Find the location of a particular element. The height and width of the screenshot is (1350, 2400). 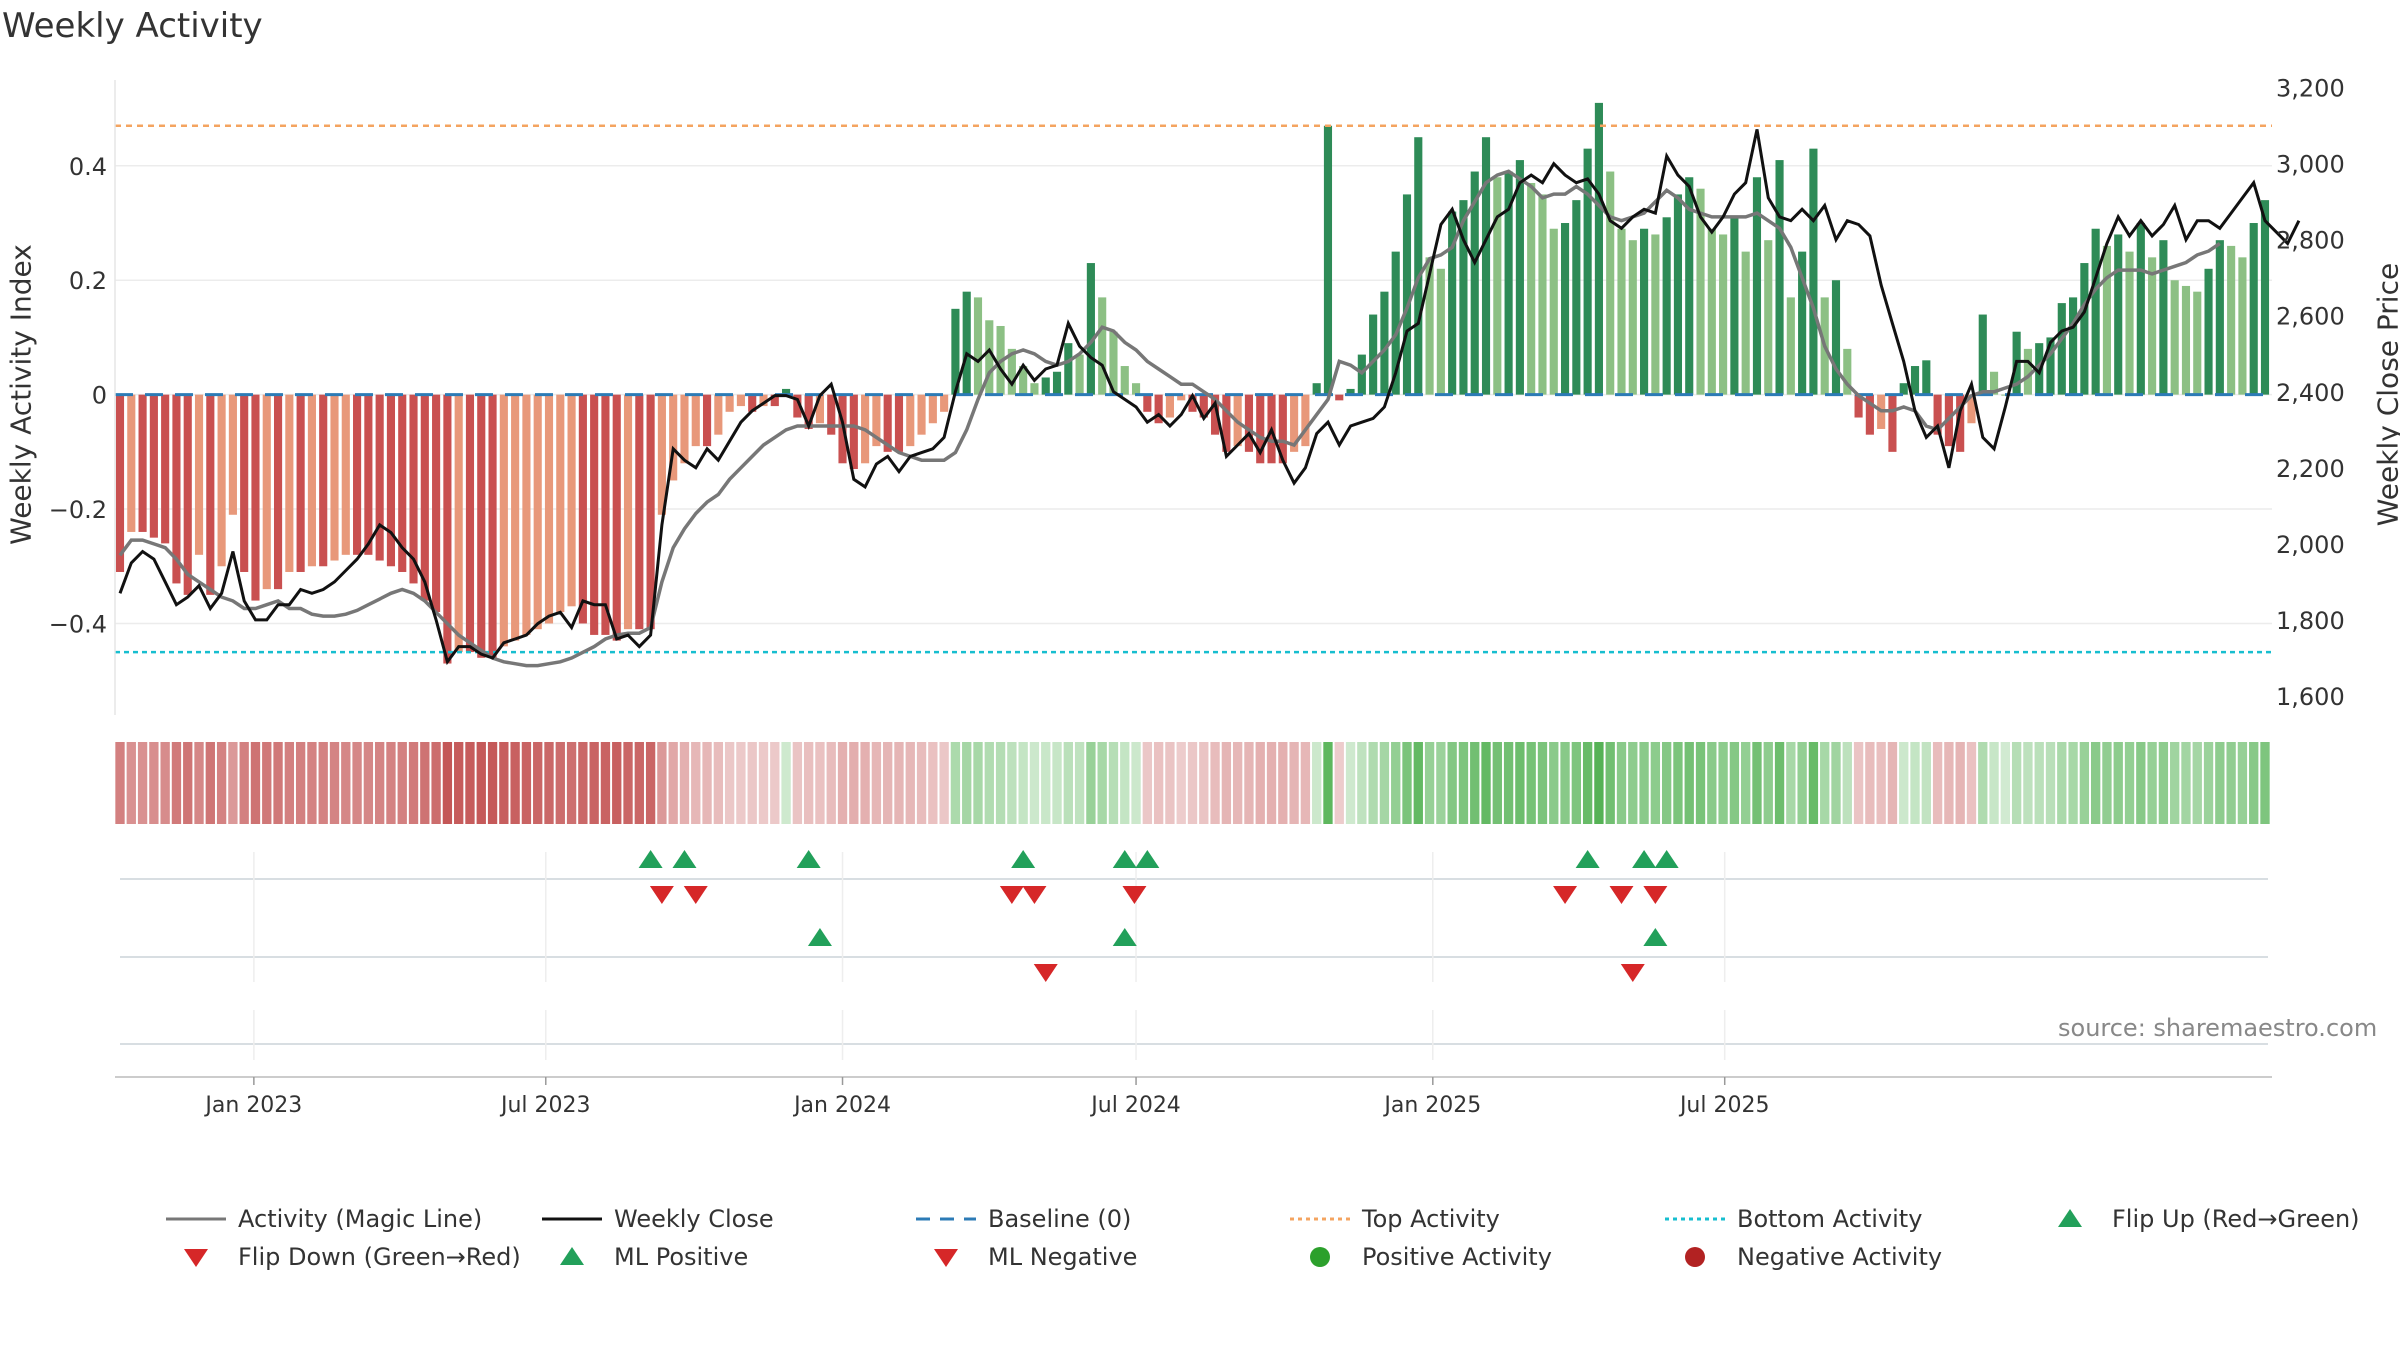

legend-label: Weekly Close is located at coordinates (694, 1219).